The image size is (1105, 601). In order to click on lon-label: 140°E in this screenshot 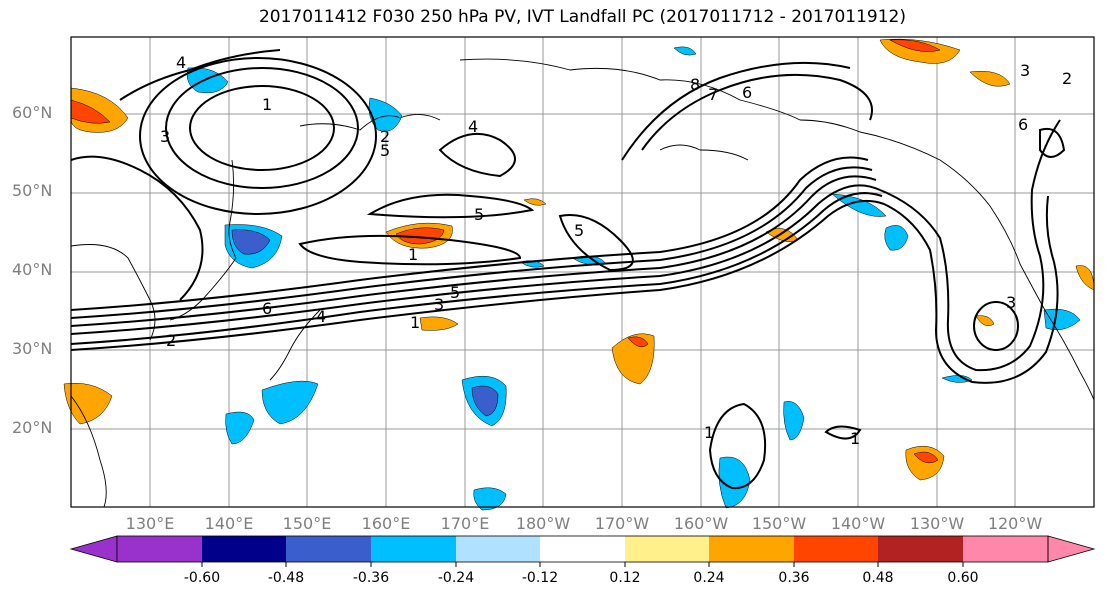, I will do `click(229, 523)`.